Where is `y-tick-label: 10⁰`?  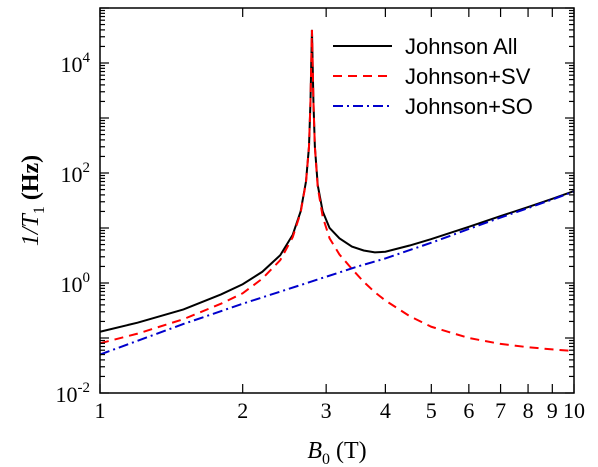
y-tick-label: 10⁰ is located at coordinates (76, 283).